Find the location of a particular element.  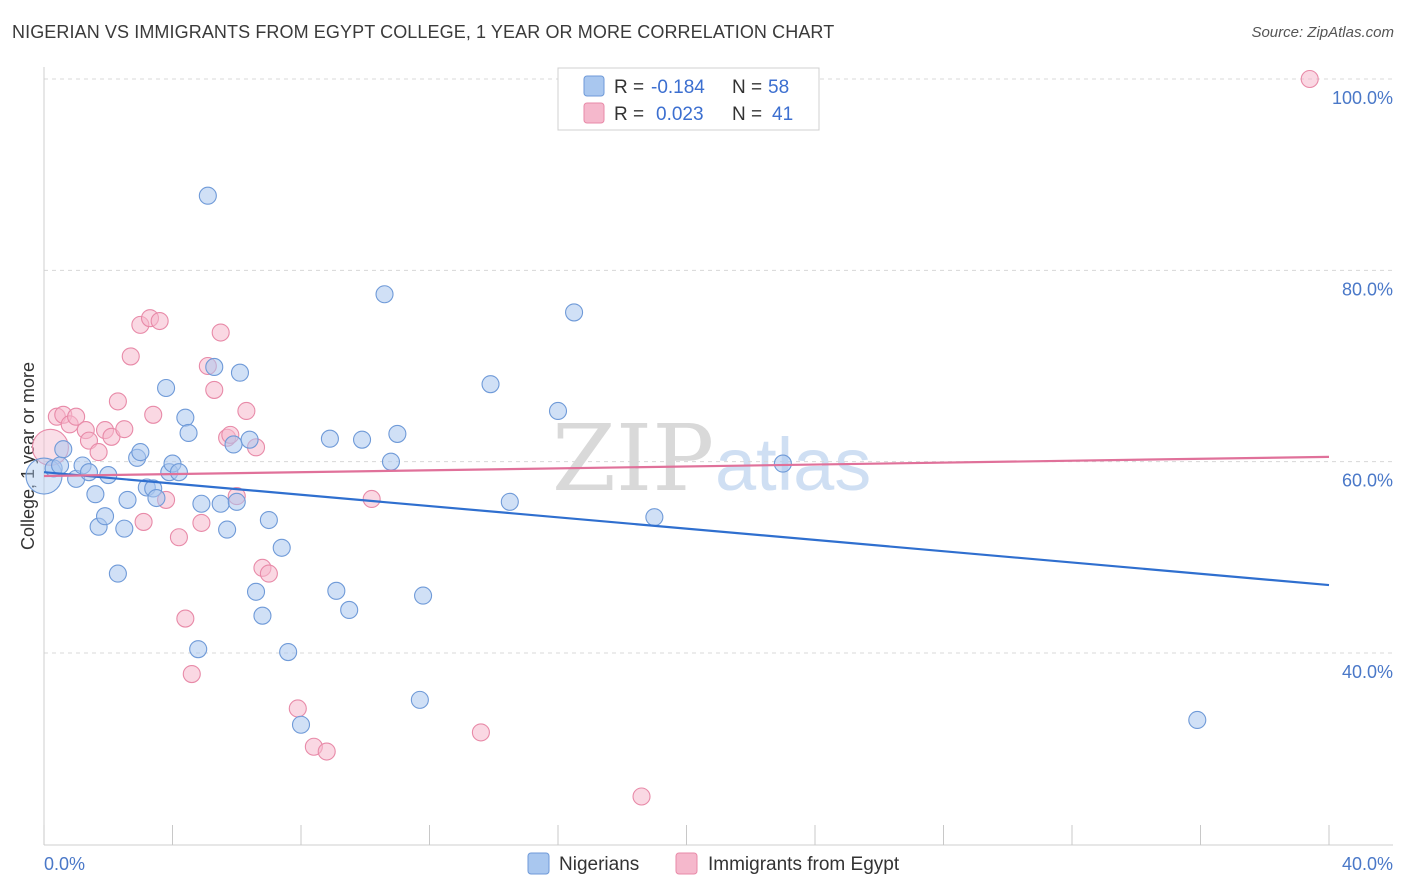

bottom-legend-swatch-egypt is located at coordinates (686, 863).